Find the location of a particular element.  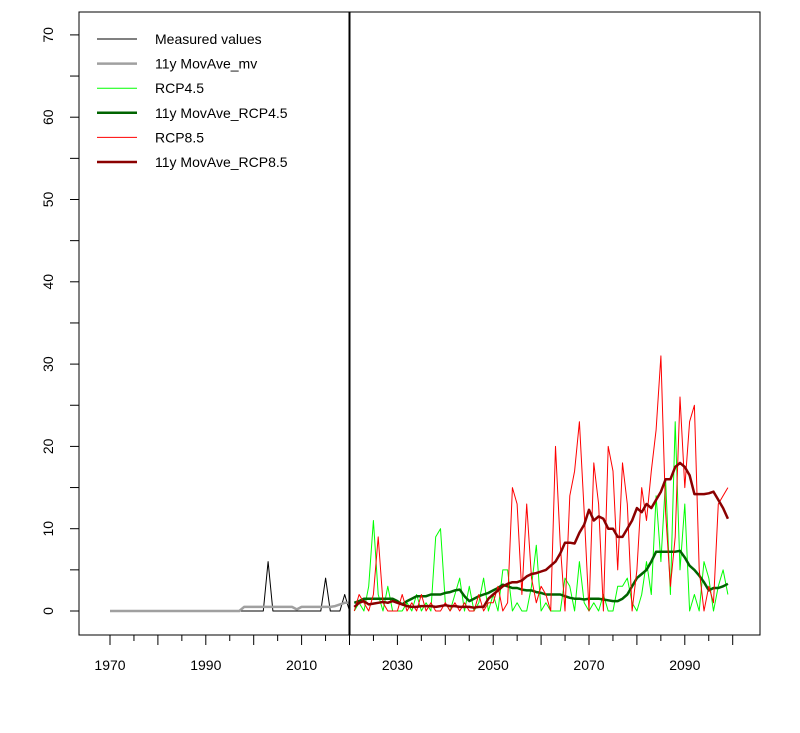

x-axis: 1970 1990 2010 2030 2050 2070 2090 is located at coordinates (414, 654).